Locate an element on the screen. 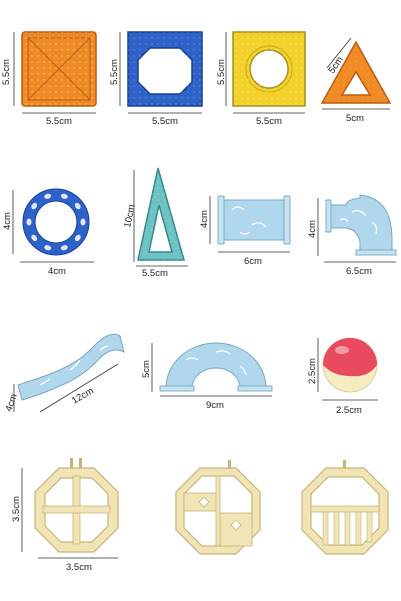  octagon-bars-connector is located at coordinates (345, 507).